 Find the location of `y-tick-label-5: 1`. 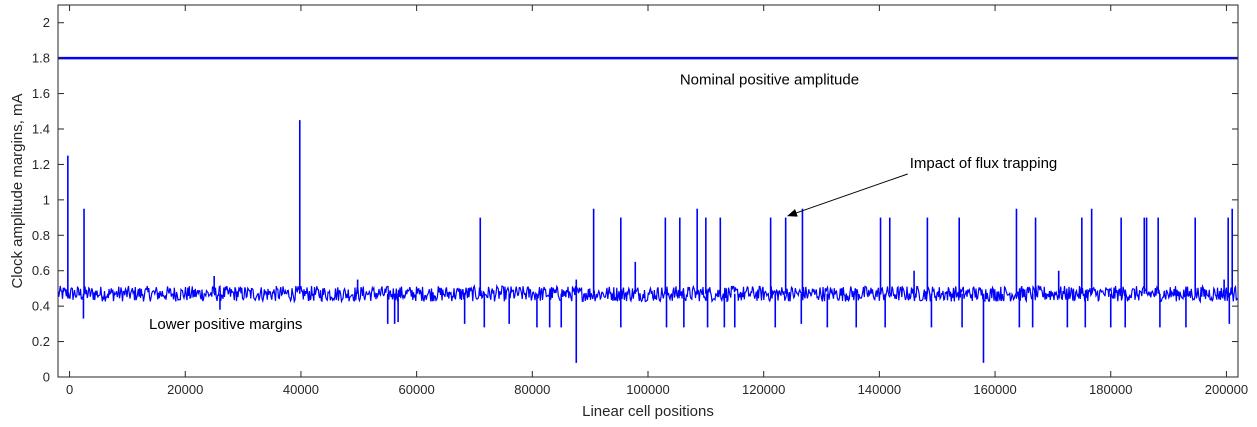

y-tick-label-5: 1 is located at coordinates (46, 199).